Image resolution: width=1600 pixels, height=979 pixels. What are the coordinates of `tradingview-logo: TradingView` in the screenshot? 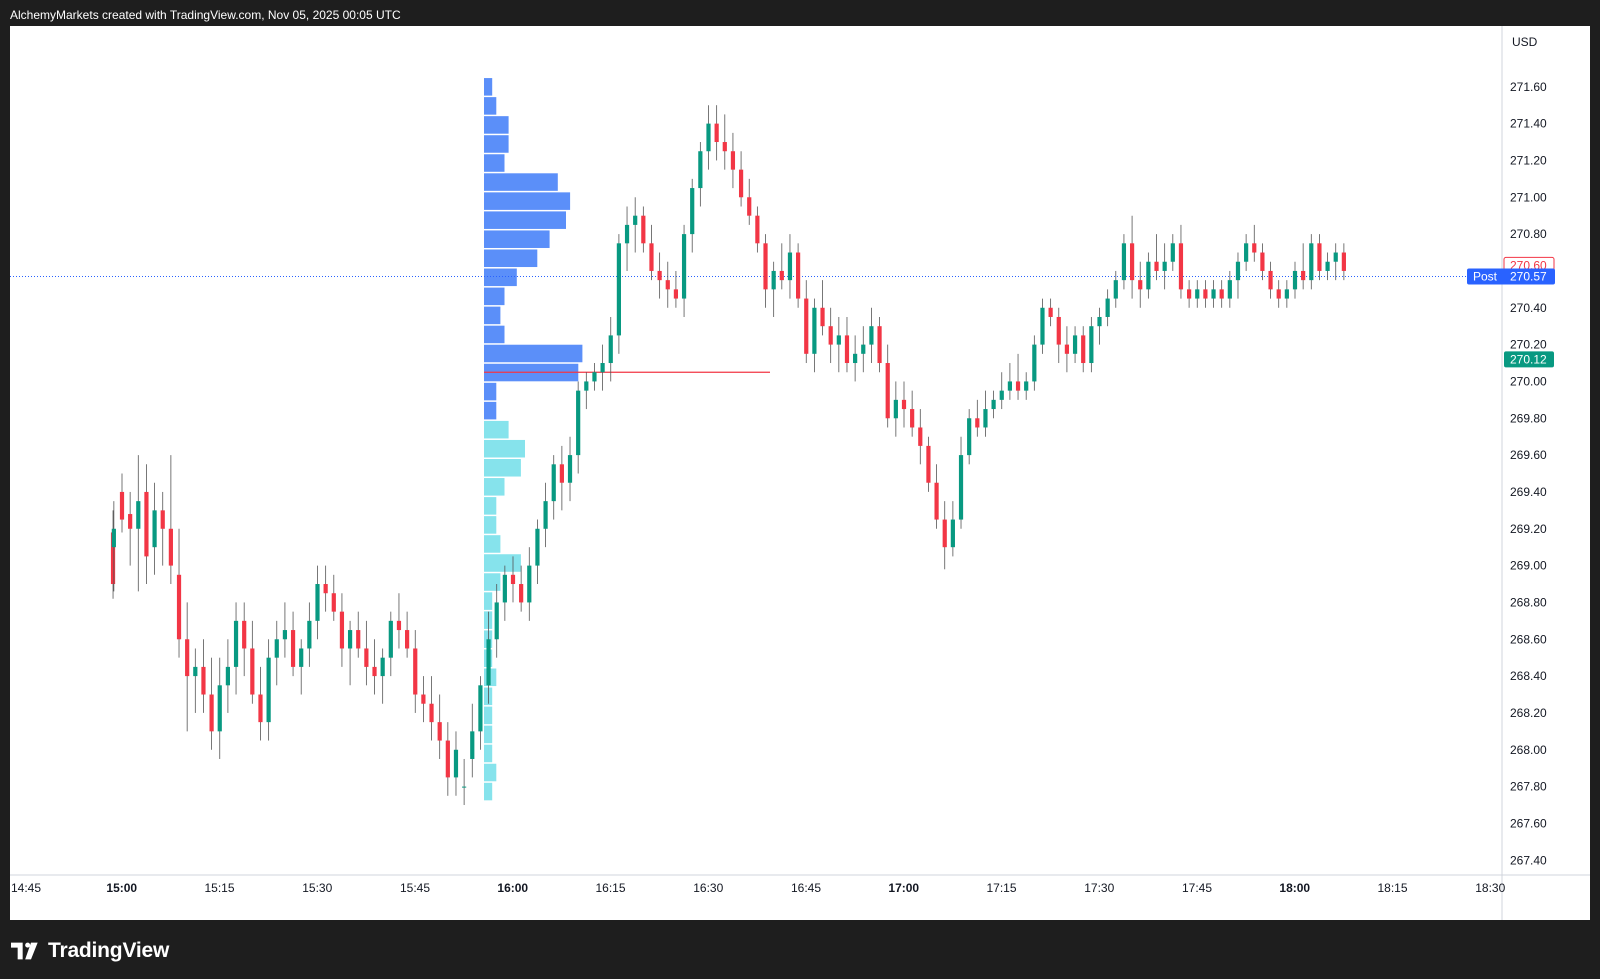 It's located at (89, 951).